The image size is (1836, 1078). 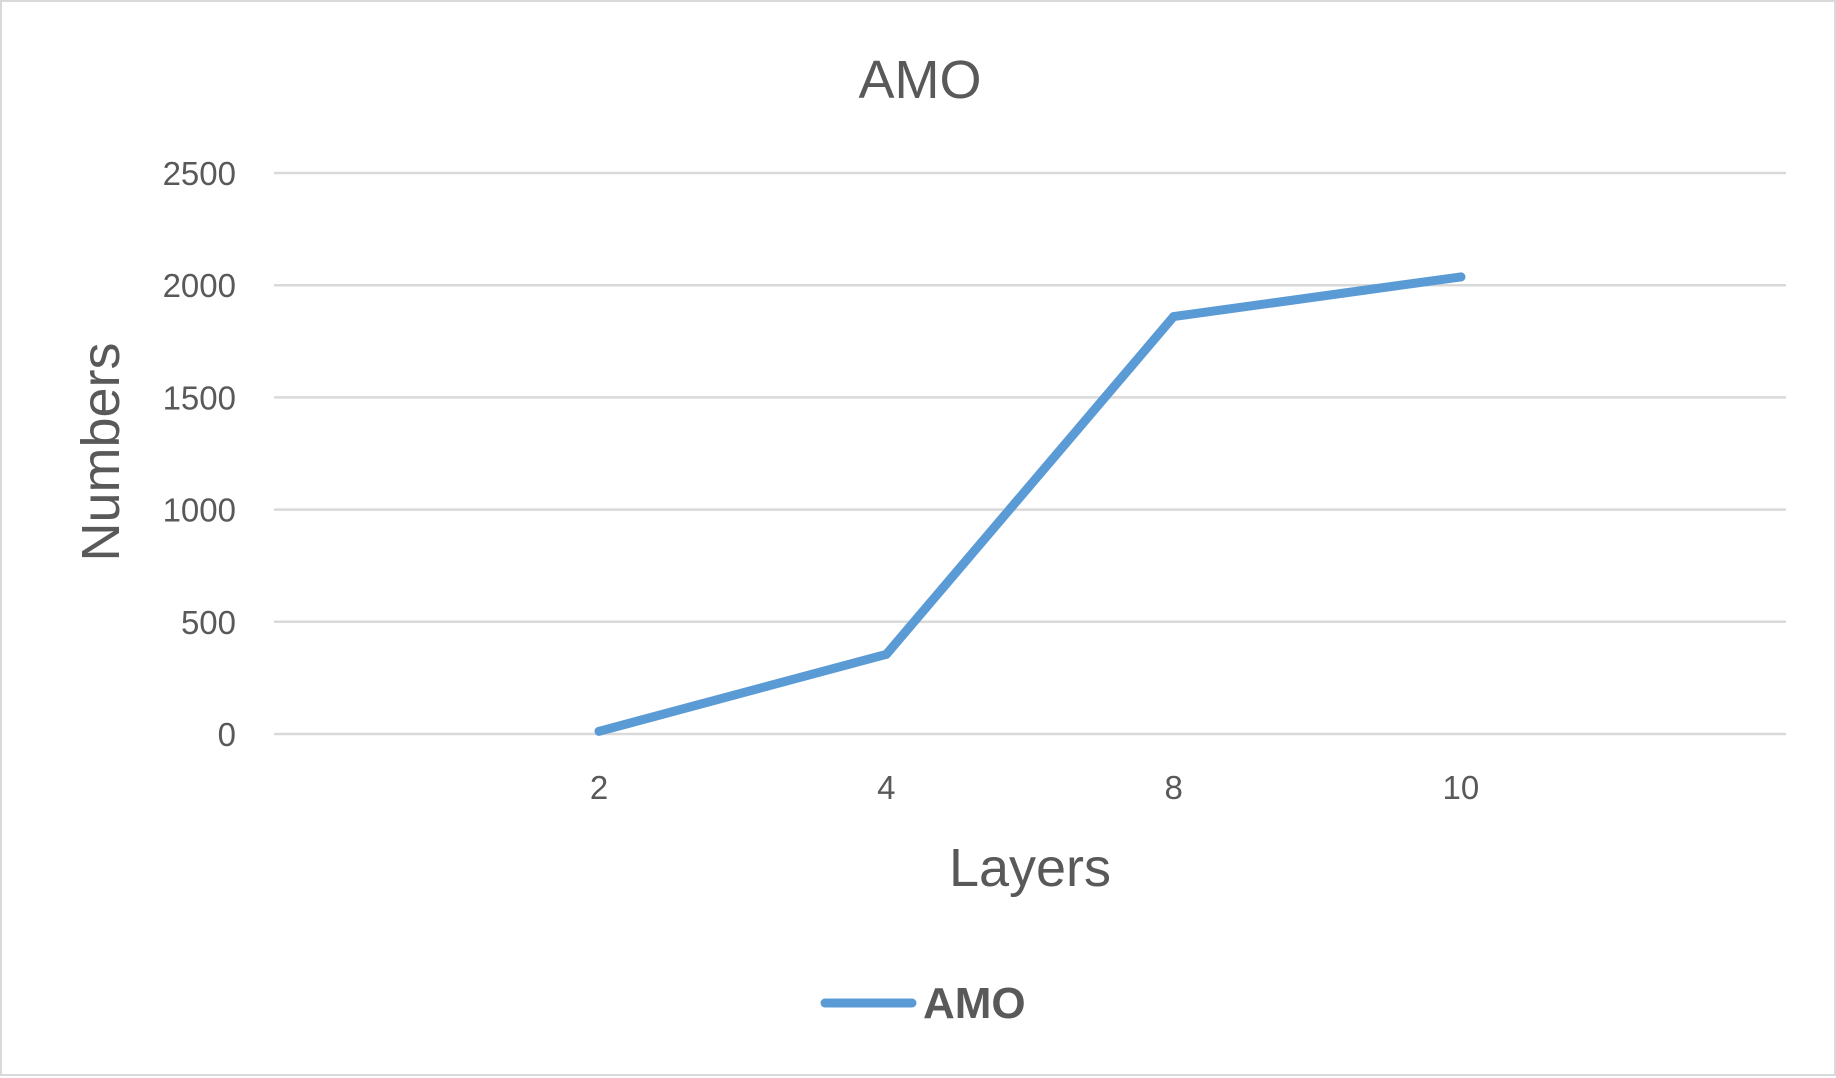 What do you see at coordinates (199, 173) in the screenshot?
I see `y-tick-label-2500: 2500` at bounding box center [199, 173].